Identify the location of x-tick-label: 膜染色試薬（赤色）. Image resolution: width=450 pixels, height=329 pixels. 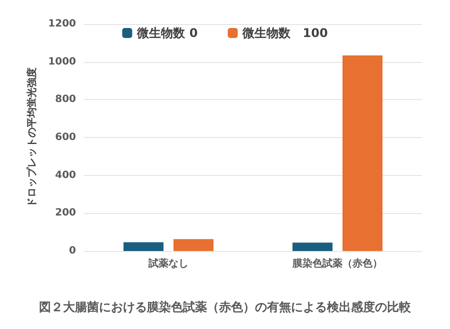
(337, 264).